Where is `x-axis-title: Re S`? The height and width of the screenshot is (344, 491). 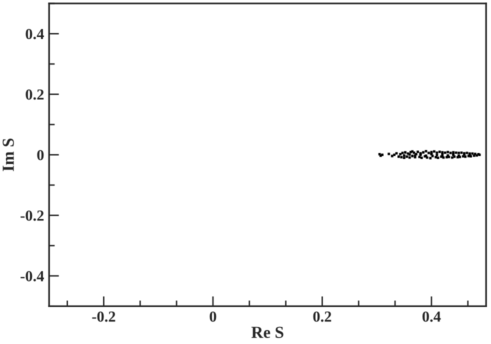
x-axis-title: Re S is located at coordinates (267, 332).